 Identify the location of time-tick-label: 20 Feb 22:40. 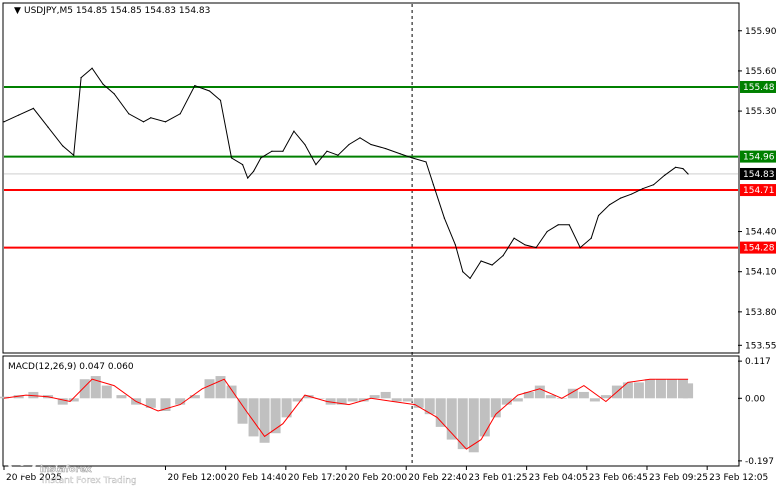
(437, 478).